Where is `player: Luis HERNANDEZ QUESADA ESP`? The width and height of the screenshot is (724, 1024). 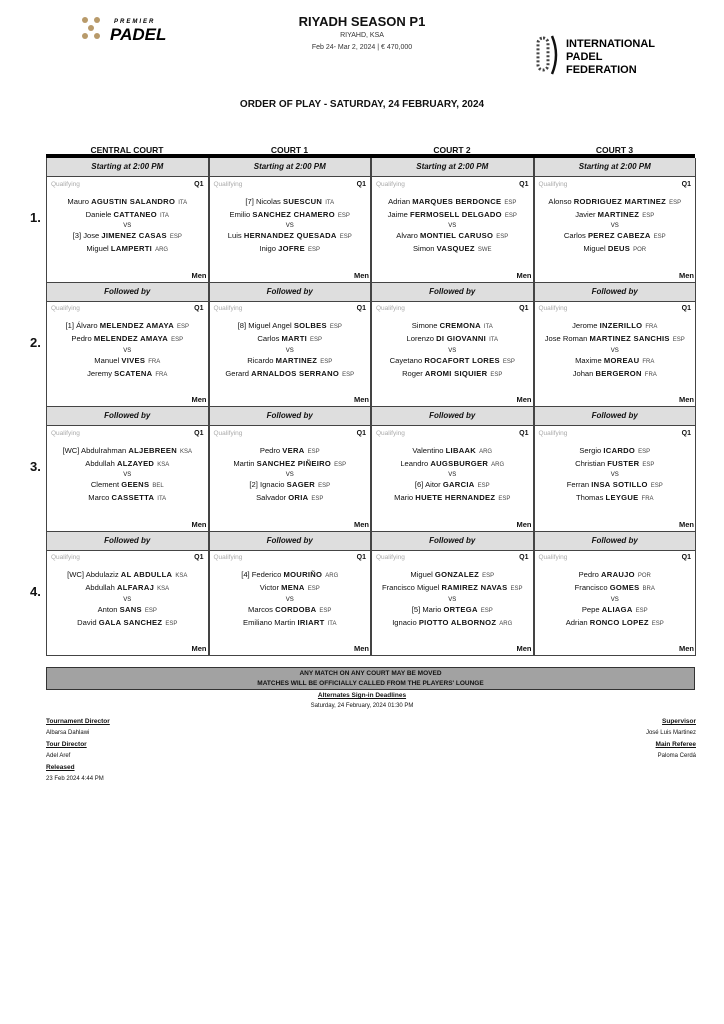 player: Luis HERNANDEZ QUESADA ESP is located at coordinates (290, 236).